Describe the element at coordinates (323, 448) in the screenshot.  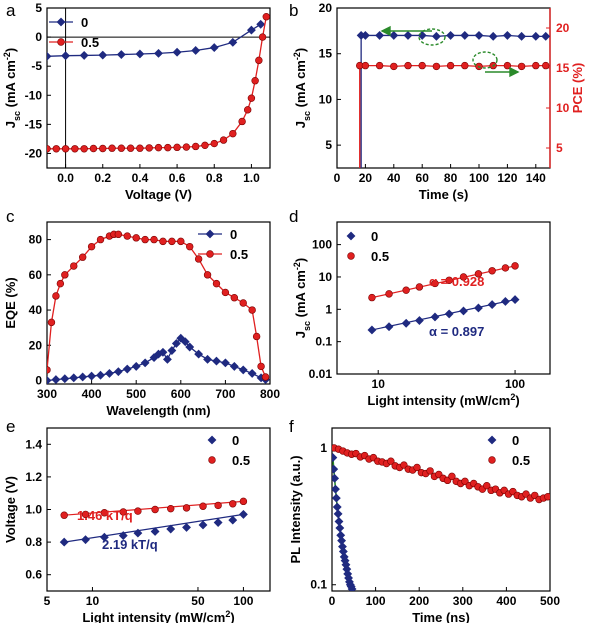
I see `y-tick-label: 1` at that location.